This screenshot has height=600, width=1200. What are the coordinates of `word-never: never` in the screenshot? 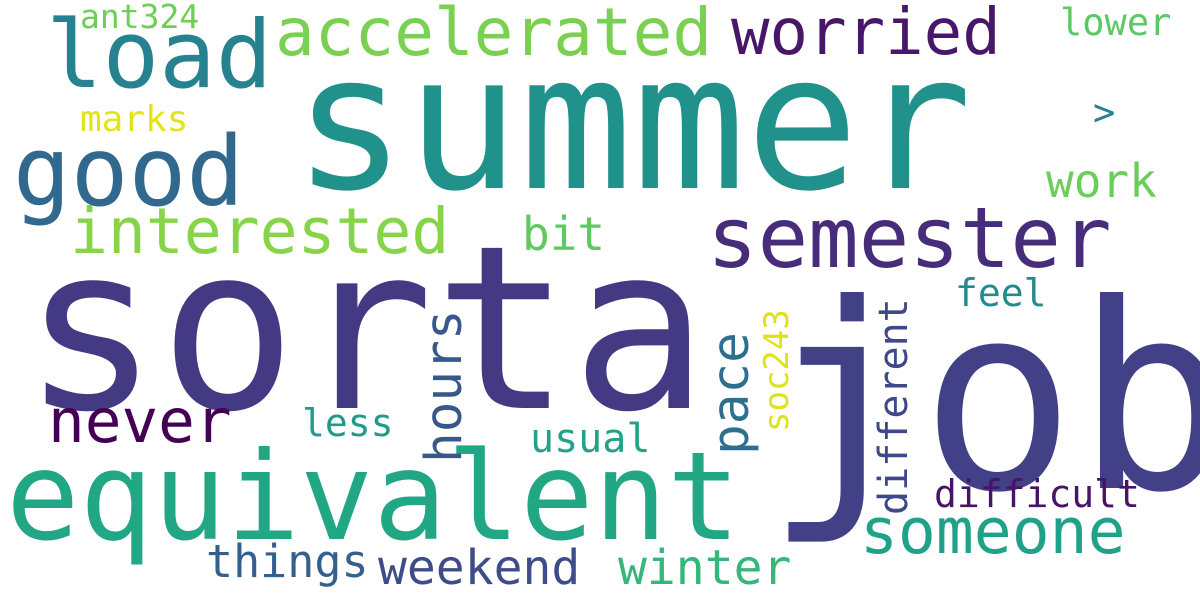 It's located at (140, 421).